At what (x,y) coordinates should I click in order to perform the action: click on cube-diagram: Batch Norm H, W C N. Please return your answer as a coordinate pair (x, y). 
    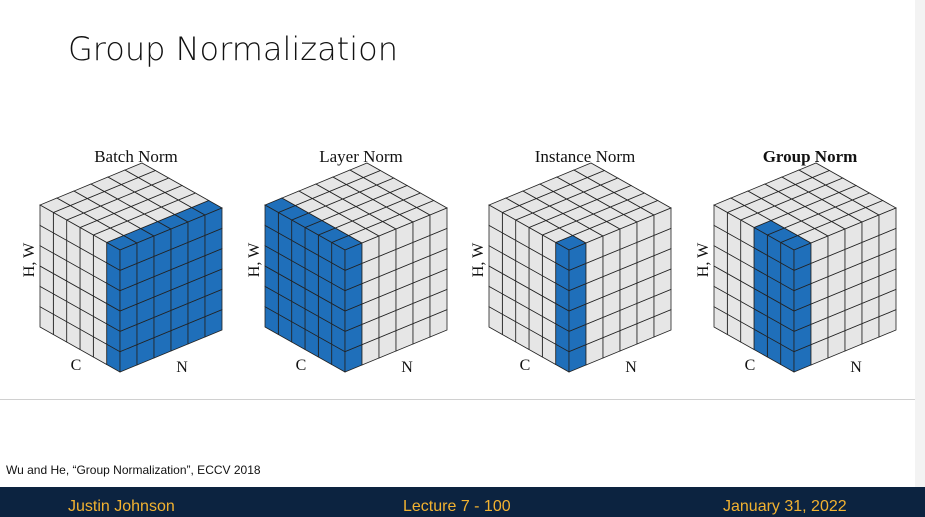
    Looking at the image, I should click on (122, 261).